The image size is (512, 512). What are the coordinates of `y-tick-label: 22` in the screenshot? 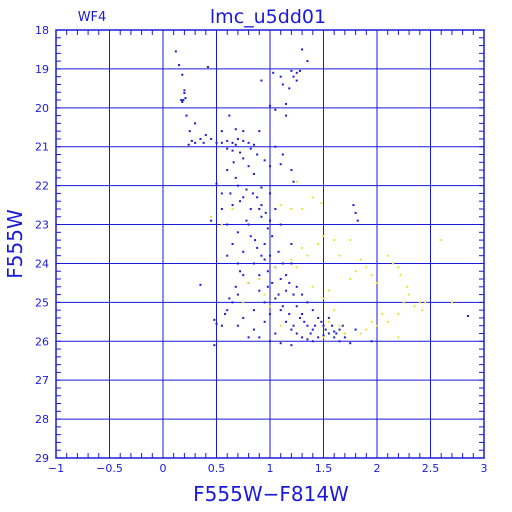 It's located at (42, 186).